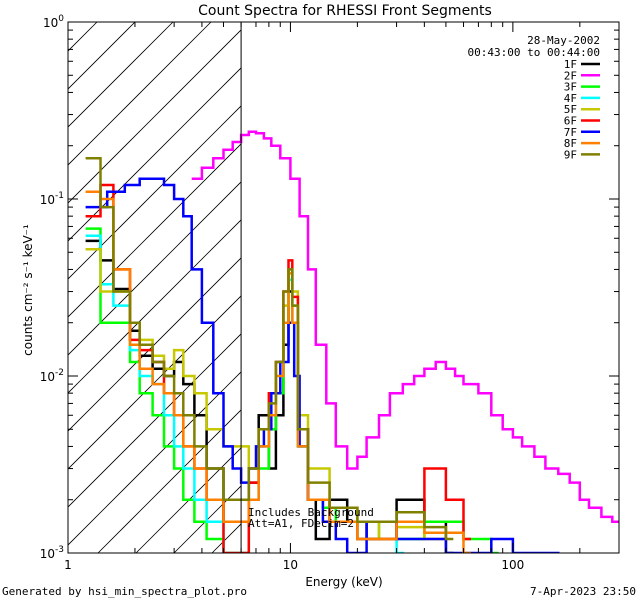  I want to click on chart-title: Count Spectra for RHESSI Front Segments, so click(345, 11).